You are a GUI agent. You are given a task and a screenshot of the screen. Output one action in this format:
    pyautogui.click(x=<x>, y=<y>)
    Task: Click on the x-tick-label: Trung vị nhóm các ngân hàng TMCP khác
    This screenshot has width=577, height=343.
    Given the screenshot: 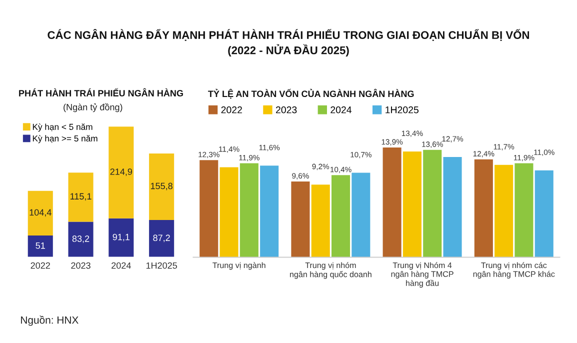 What is the action you would take?
    pyautogui.click(x=514, y=270)
    